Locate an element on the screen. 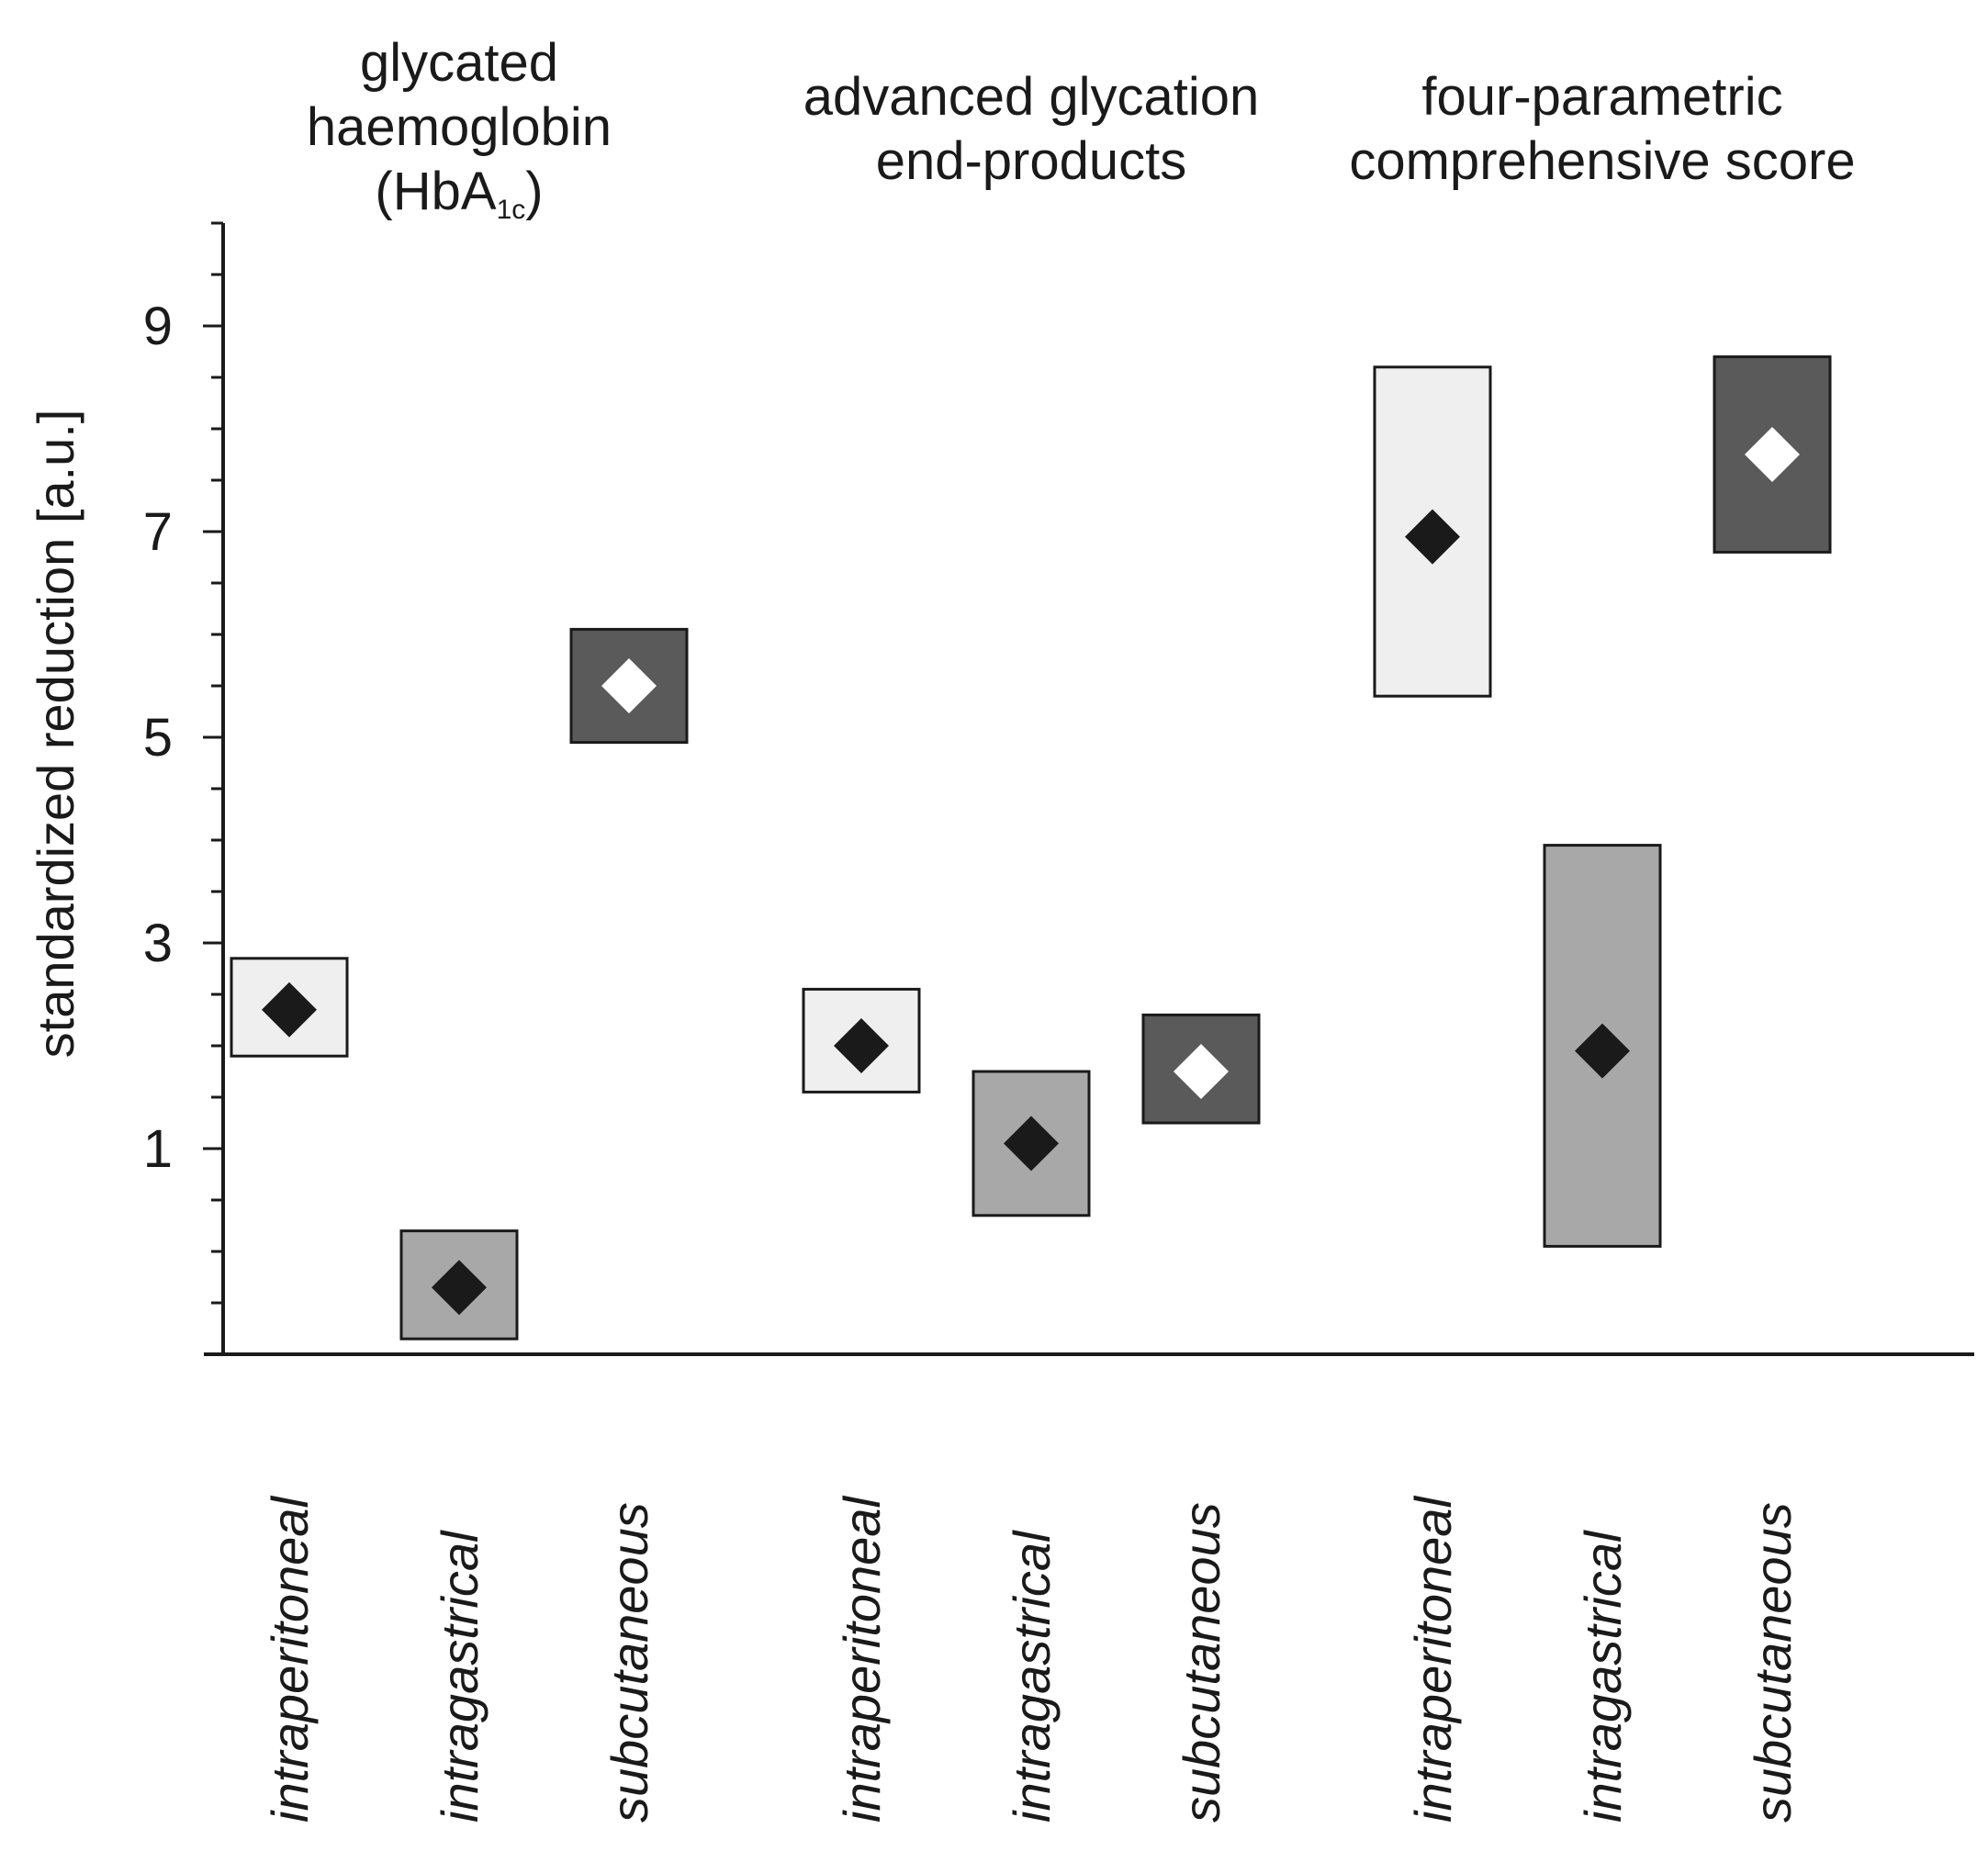 Image resolution: width=1988 pixels, height=1851 pixels. group-title-formula: (HbA1c) is located at coordinates (459, 193).